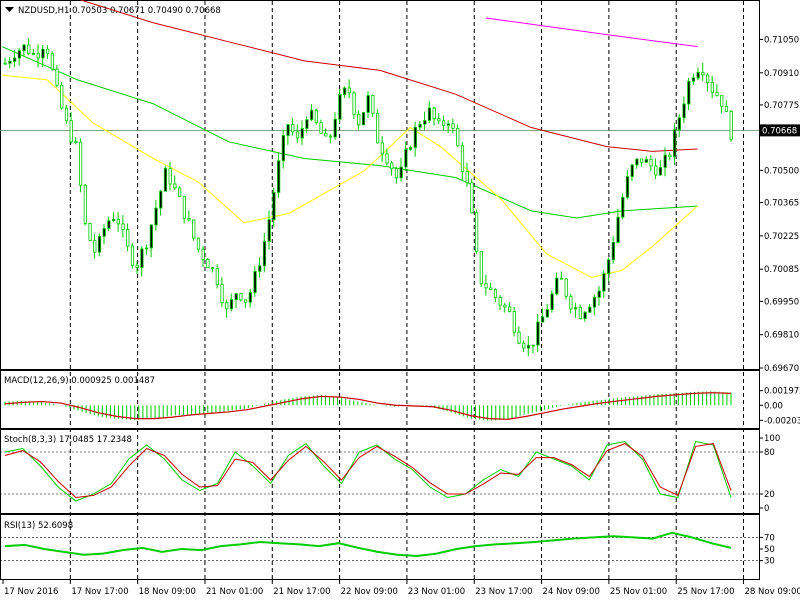 The image size is (800, 600). What do you see at coordinates (781, 106) in the screenshot?
I see `price-tick-label: 0.70775` at bounding box center [781, 106].